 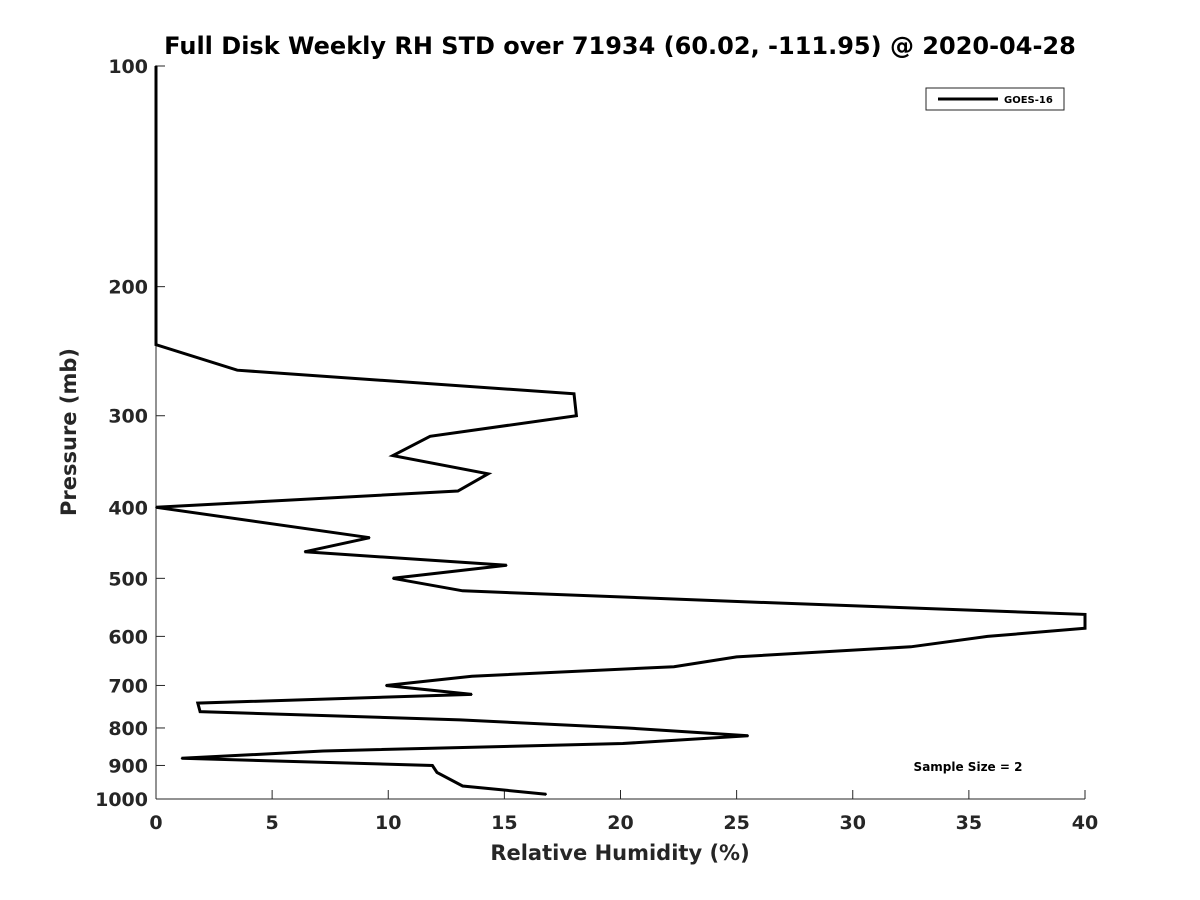 What do you see at coordinates (388, 823) in the screenshot?
I see `x-tick-label: 10` at bounding box center [388, 823].